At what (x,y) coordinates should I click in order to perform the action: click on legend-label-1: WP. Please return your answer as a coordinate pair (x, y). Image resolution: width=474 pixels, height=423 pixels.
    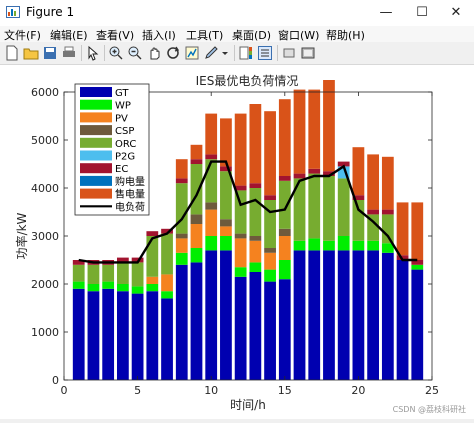
    Looking at the image, I should click on (123, 106).